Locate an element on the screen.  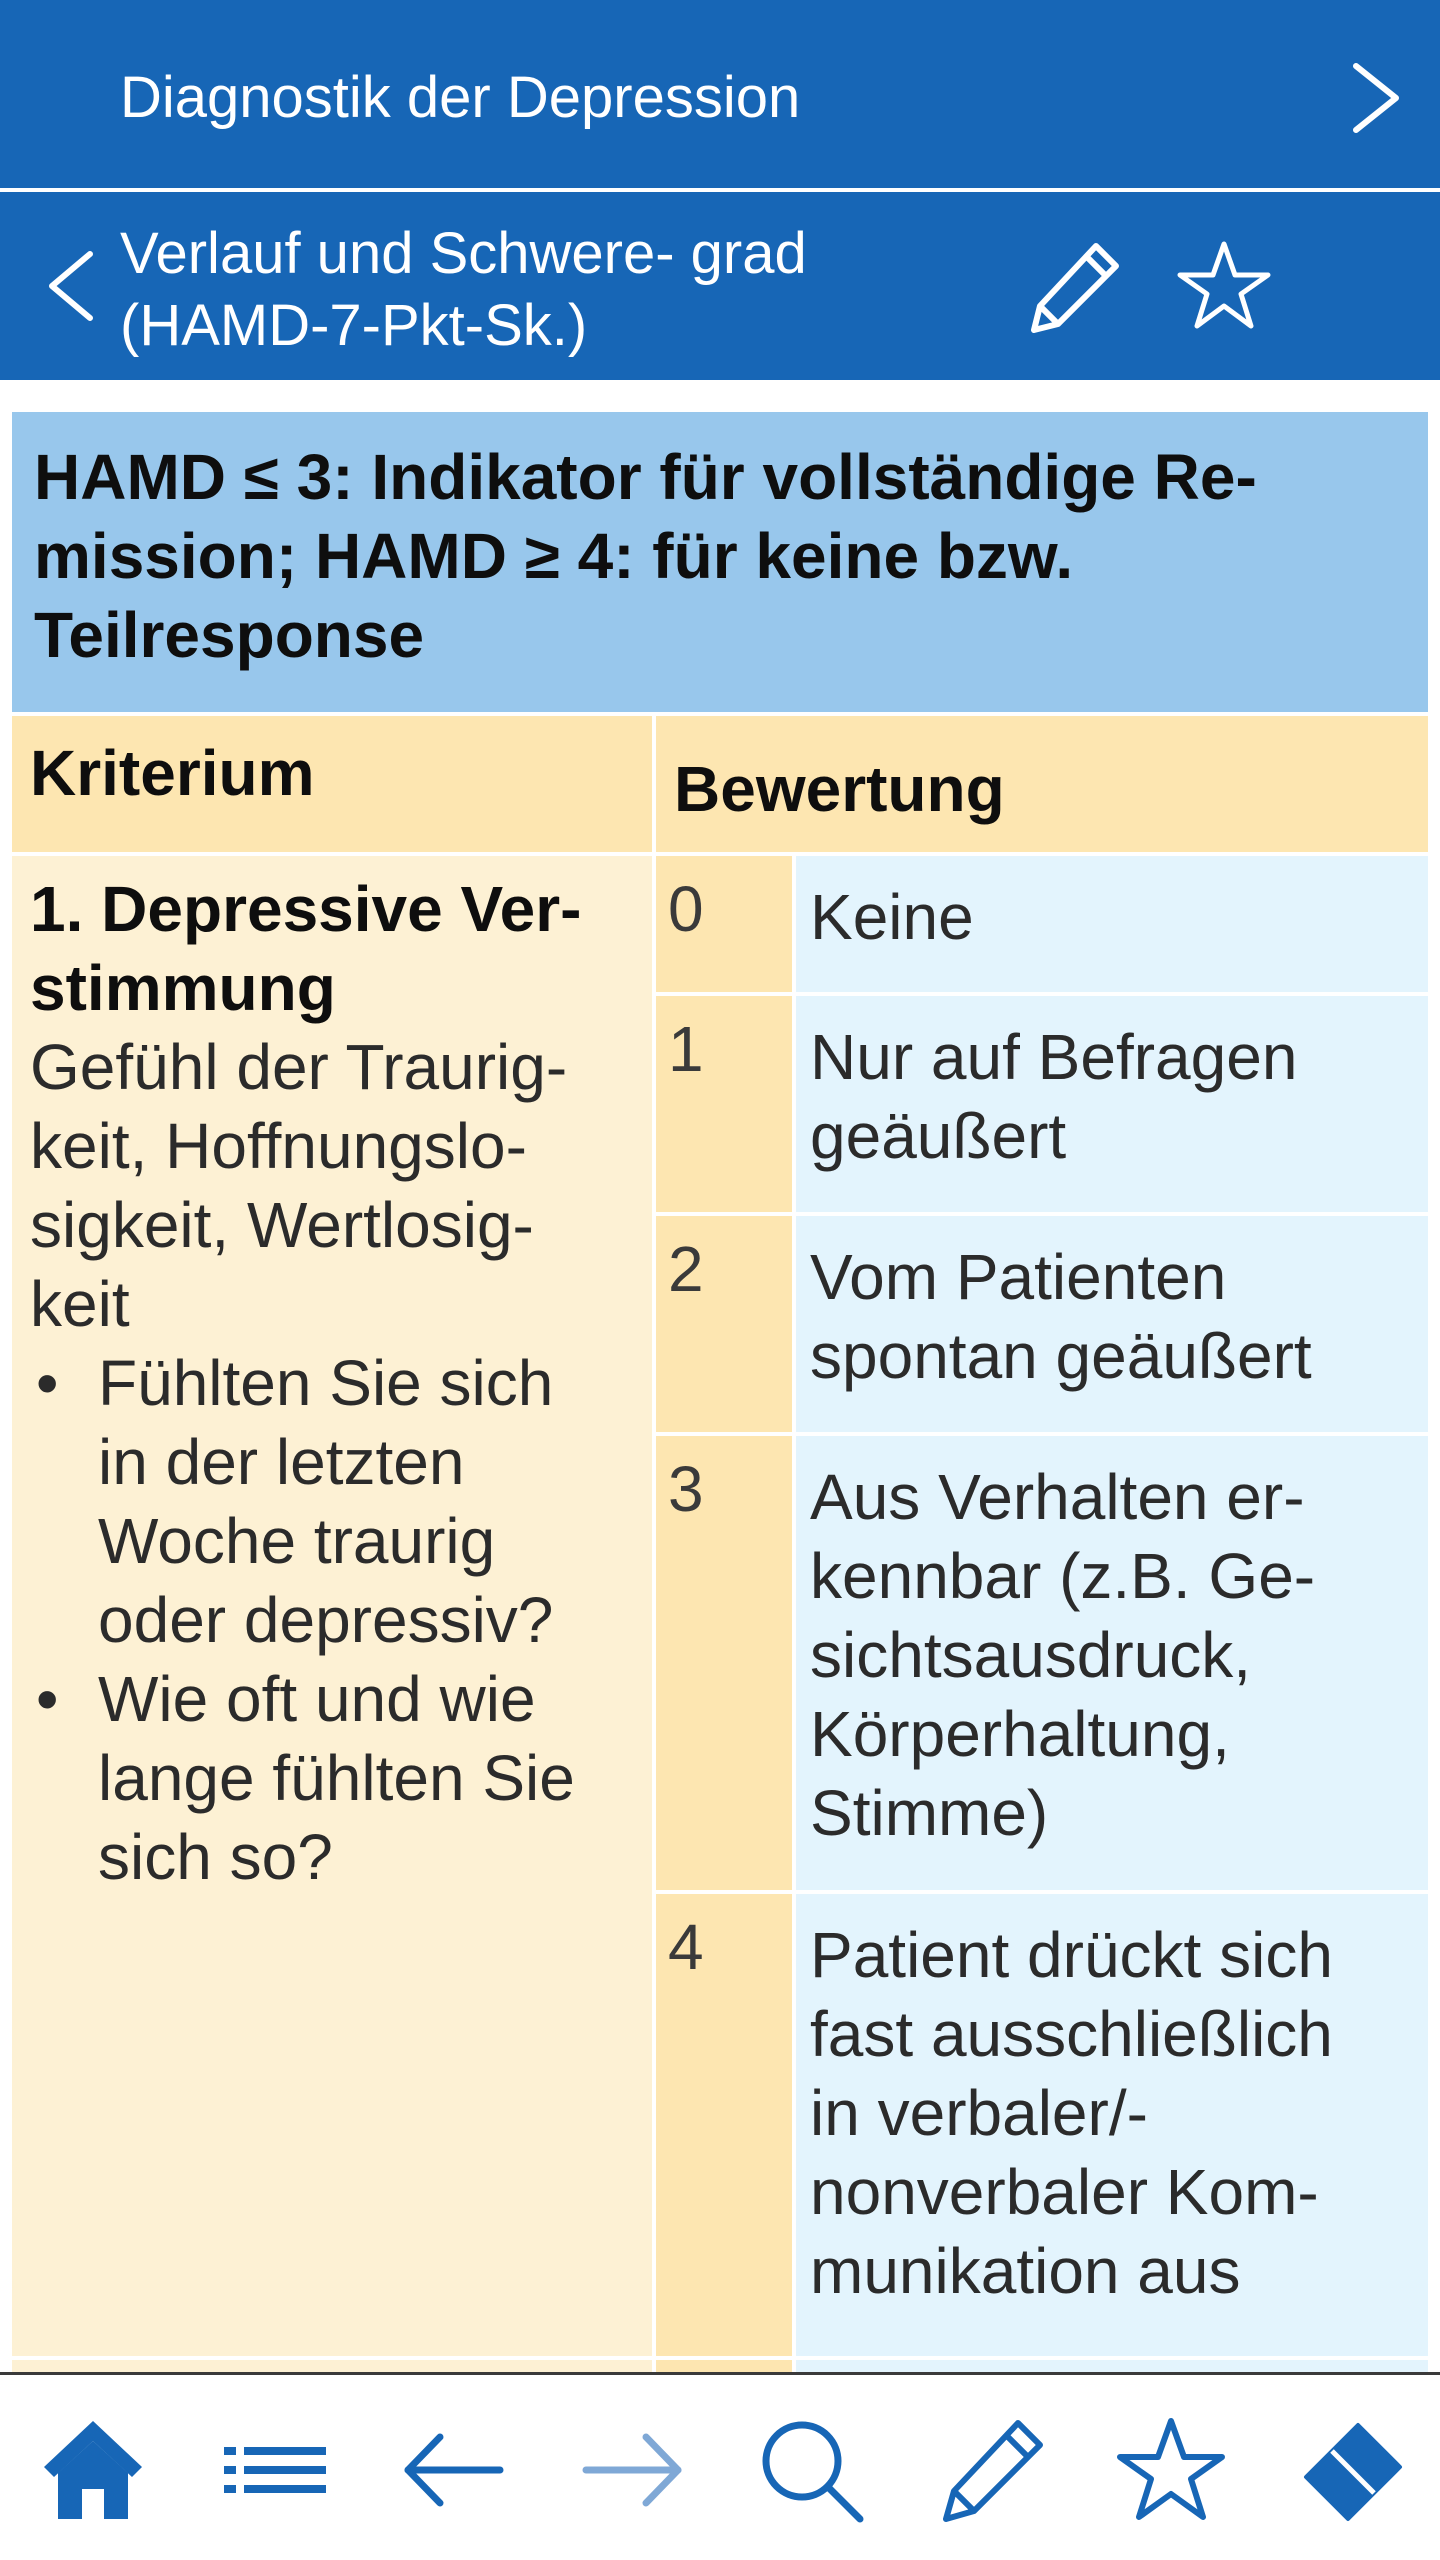
score-value: 2 is located at coordinates (686, 1269).